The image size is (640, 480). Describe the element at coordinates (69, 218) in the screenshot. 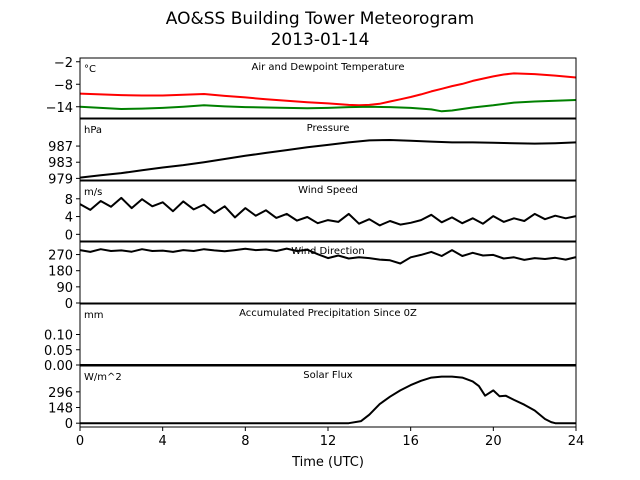

I see `wind-speed-y-tick-label: 4` at that location.